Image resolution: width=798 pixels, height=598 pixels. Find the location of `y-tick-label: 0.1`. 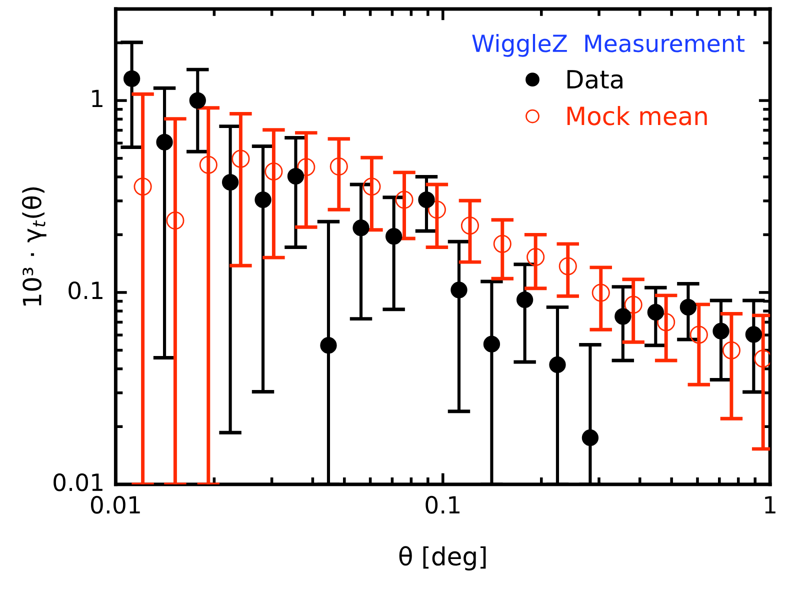

y-tick-label: 0.1 is located at coordinates (85, 290).